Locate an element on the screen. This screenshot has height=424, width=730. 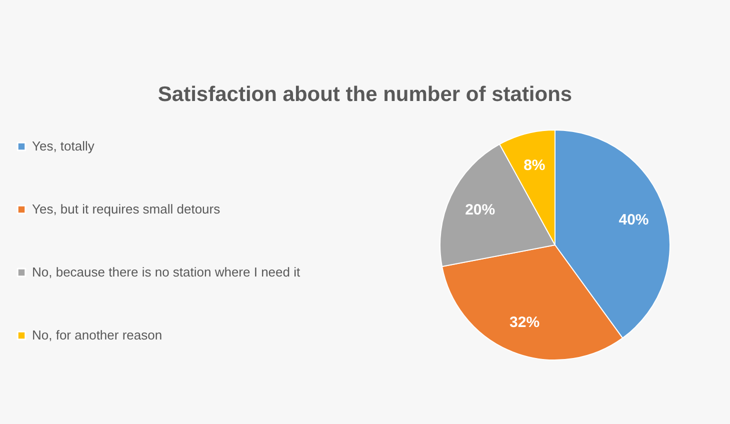
data-label: 8% is located at coordinates (535, 165).